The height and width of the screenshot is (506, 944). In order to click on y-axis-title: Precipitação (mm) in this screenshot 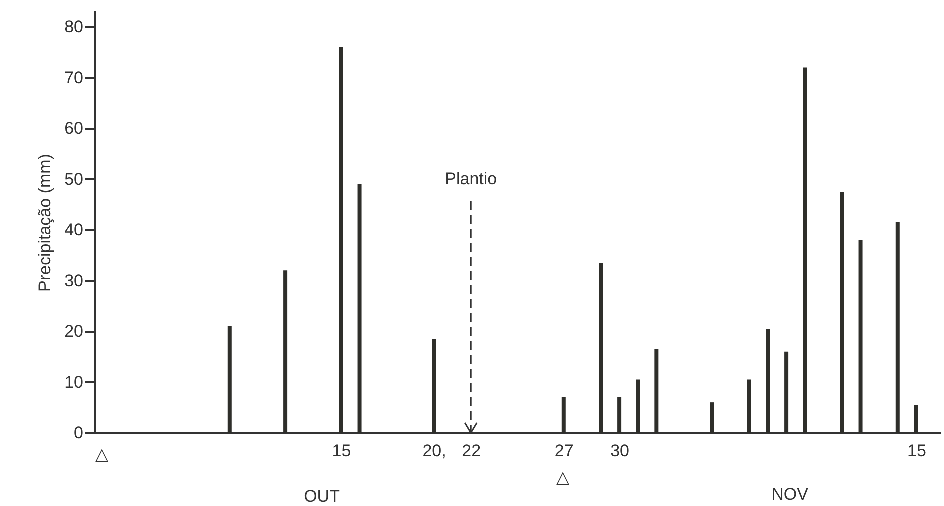, I will do `click(45, 223)`.